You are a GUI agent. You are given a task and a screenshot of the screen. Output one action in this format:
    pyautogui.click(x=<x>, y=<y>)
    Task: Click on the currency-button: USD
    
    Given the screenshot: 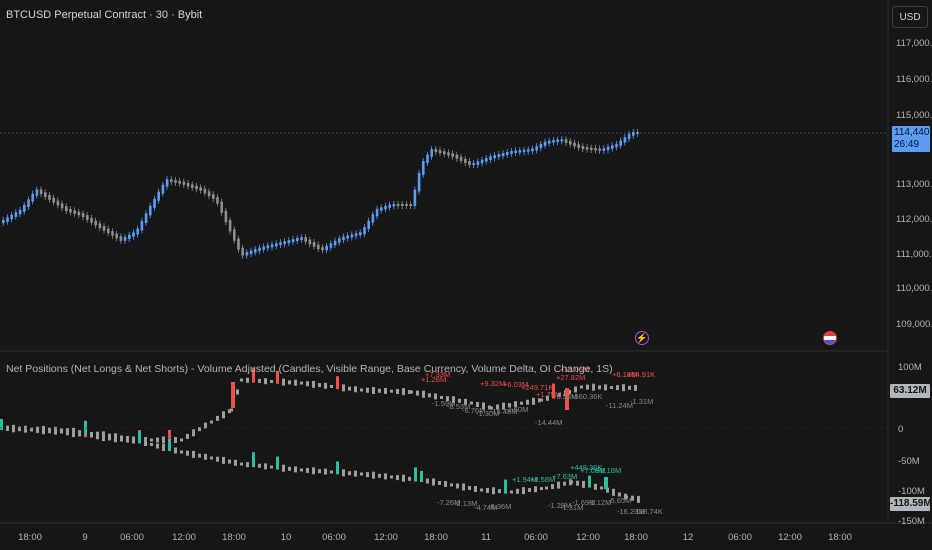 What is the action you would take?
    pyautogui.click(x=910, y=17)
    